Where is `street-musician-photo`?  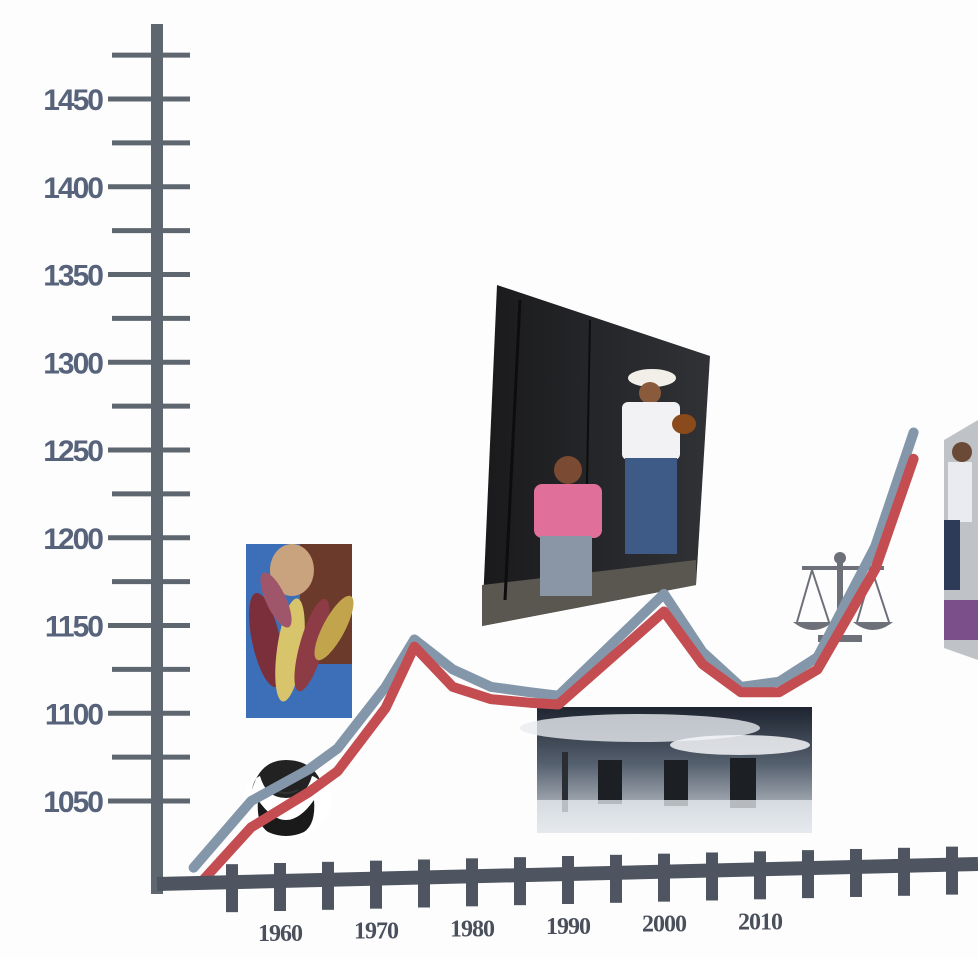
street-musician-photo is located at coordinates (596, 455).